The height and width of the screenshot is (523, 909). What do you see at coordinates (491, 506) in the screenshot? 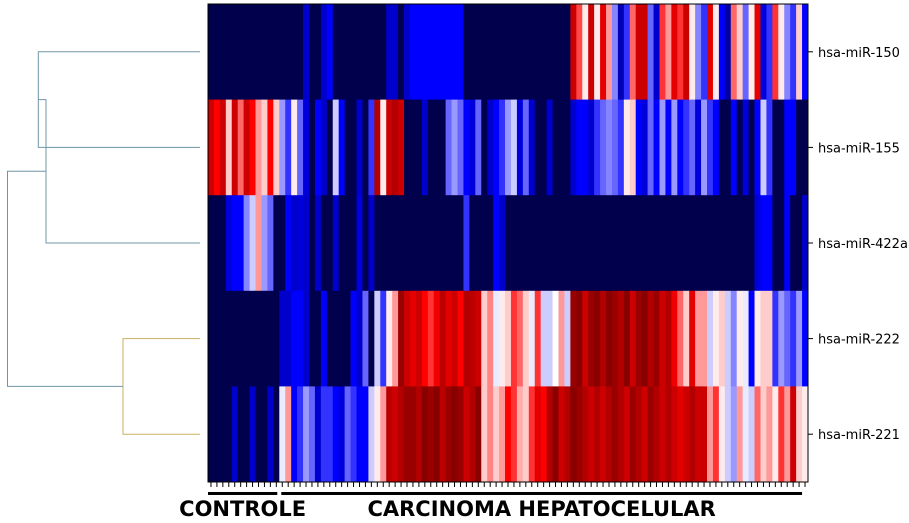
I see `group-annotations: CONTROLE CARCINOMA HEPATOCELULAR` at bounding box center [491, 506].